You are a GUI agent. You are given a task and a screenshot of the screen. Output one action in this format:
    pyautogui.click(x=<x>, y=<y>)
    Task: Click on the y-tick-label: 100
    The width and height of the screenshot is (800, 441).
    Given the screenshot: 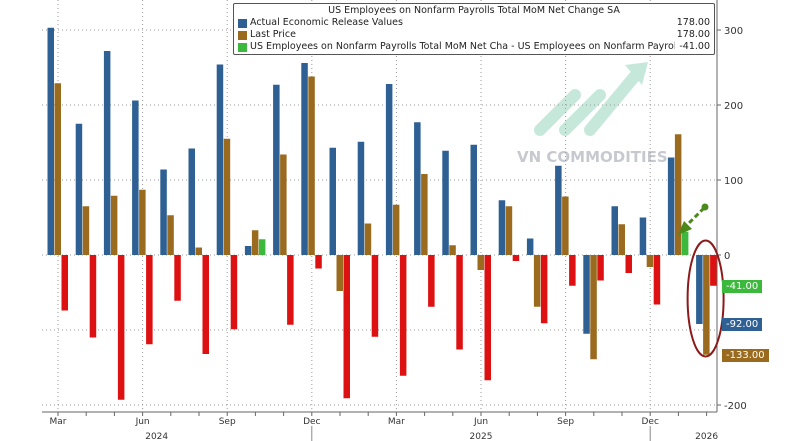 What is the action you would take?
    pyautogui.click(x=733, y=181)
    